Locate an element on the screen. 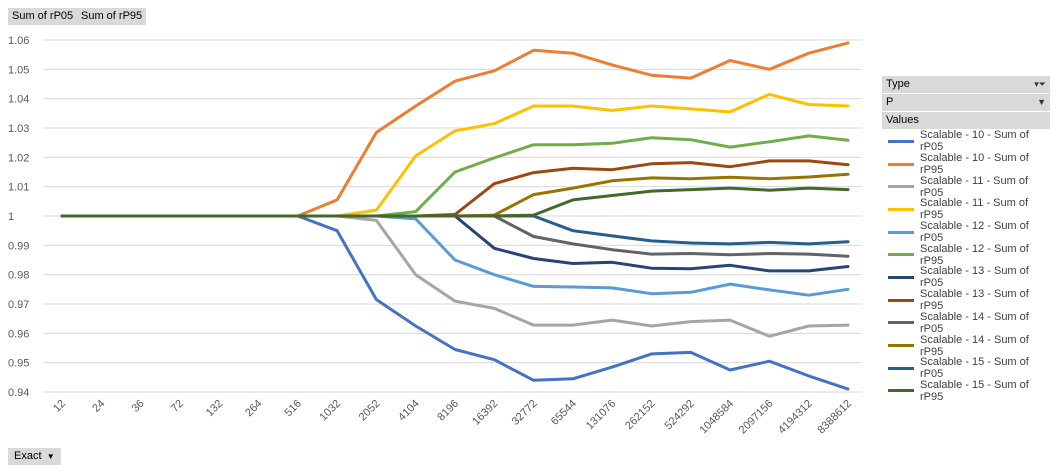 This screenshot has width=1058, height=473. x-tick-label: 24 is located at coordinates (98, 406).